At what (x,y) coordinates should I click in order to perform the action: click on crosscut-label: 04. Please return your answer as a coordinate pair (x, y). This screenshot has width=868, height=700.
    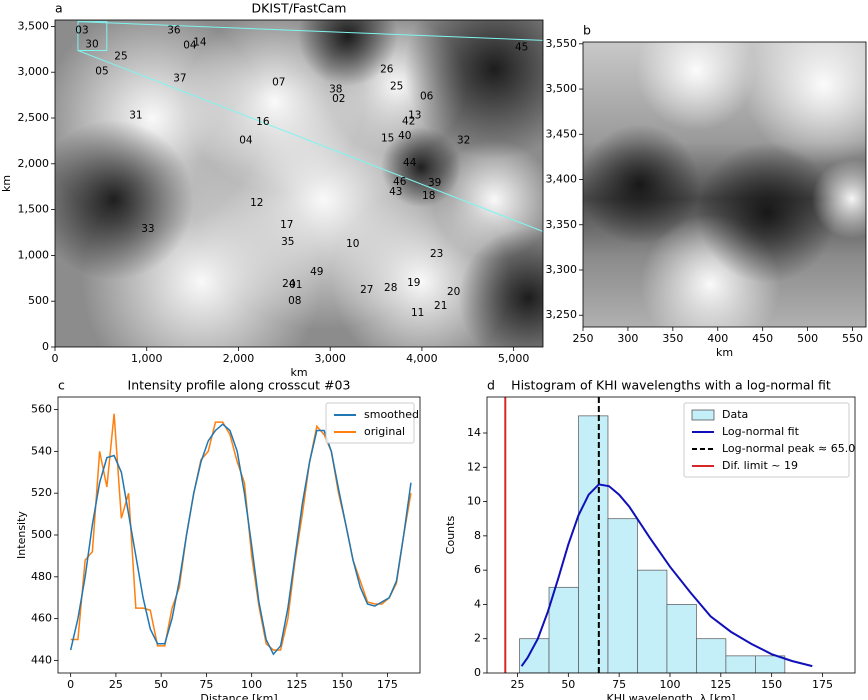
    Looking at the image, I should click on (190, 45).